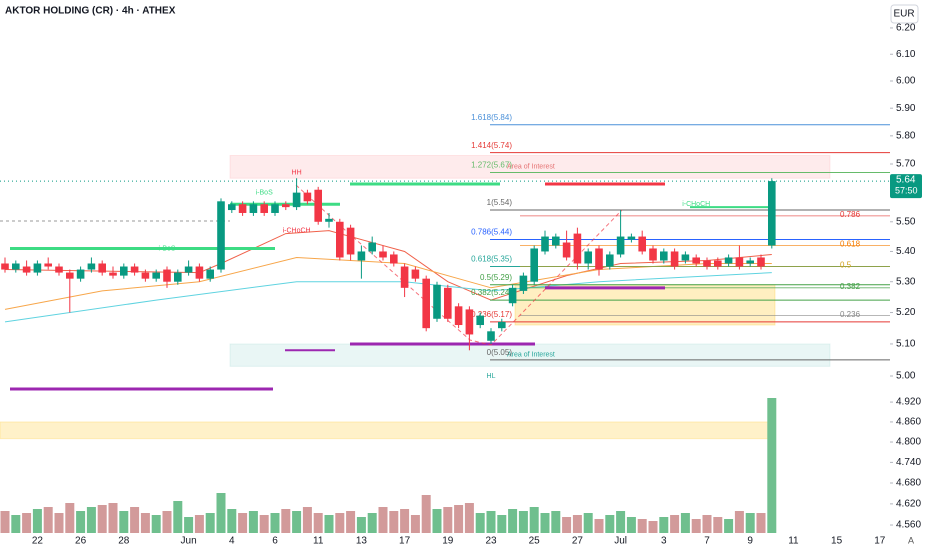  I want to click on fib-label: 1.618(5.84), so click(491, 117).